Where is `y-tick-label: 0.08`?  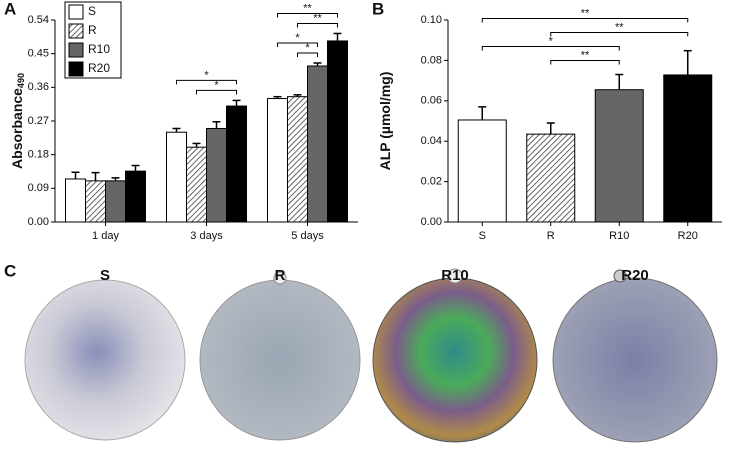
y-tick-label: 0.08 is located at coordinates (431, 60).